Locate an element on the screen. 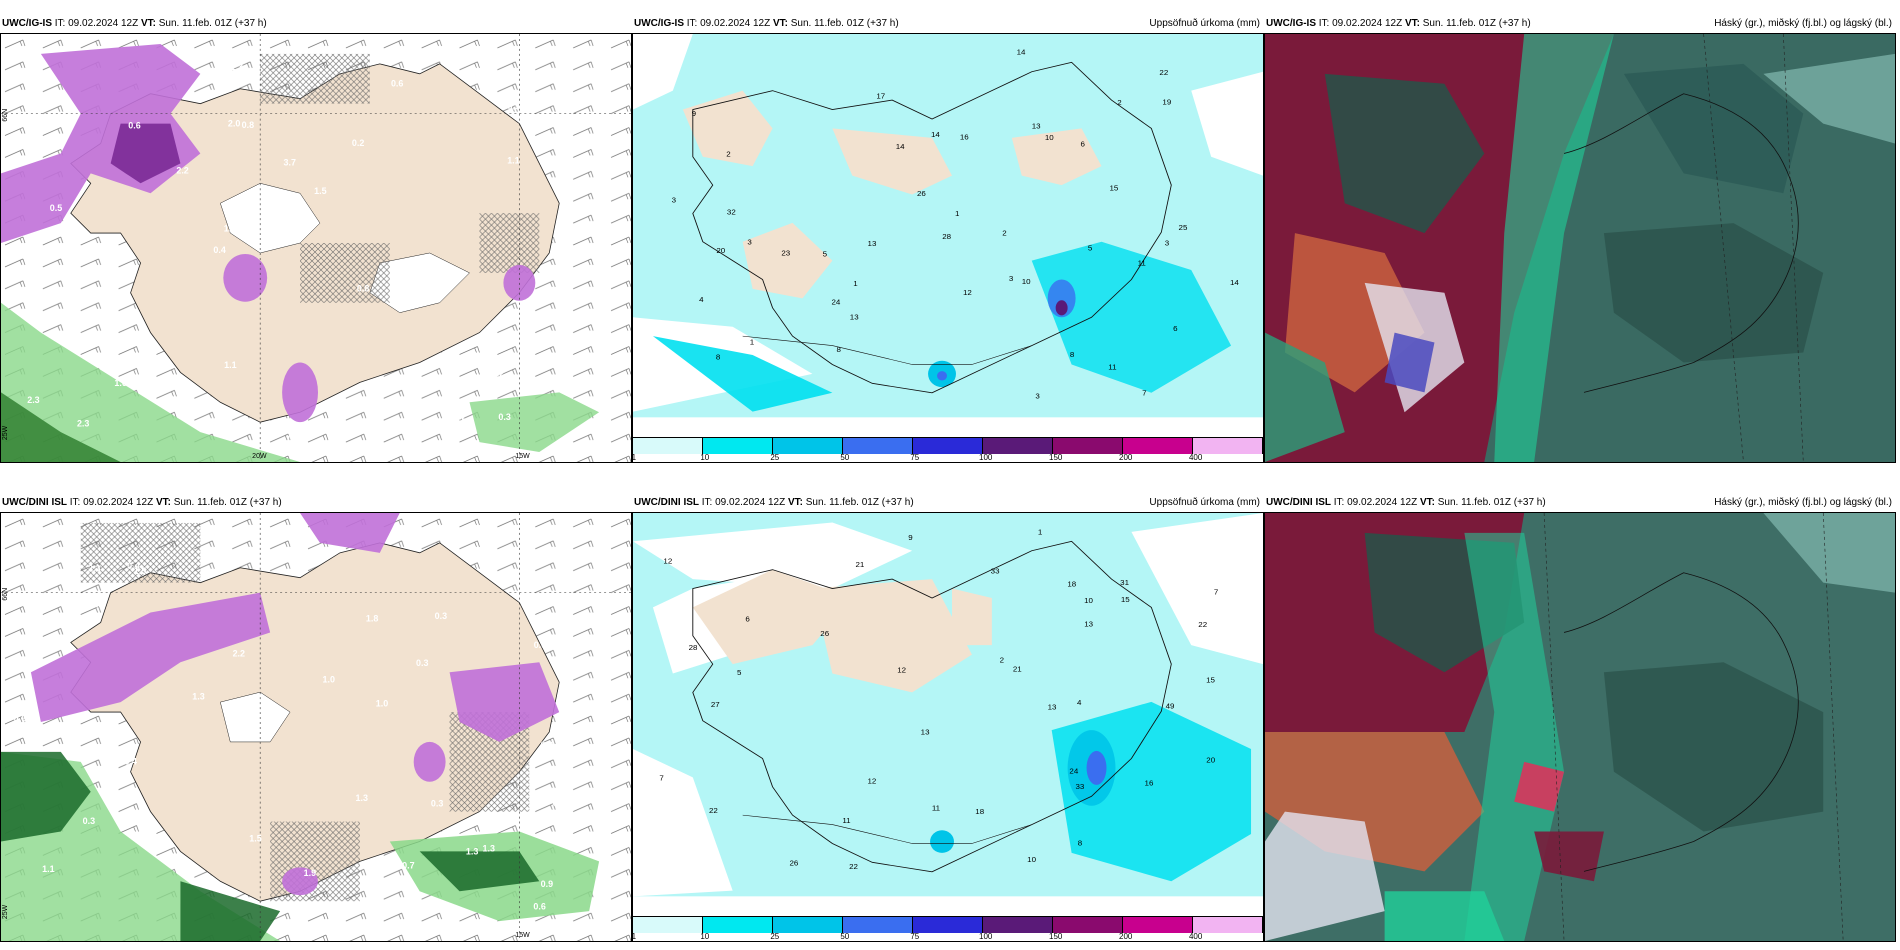  map-value-label: 0.2 is located at coordinates (460, 417).